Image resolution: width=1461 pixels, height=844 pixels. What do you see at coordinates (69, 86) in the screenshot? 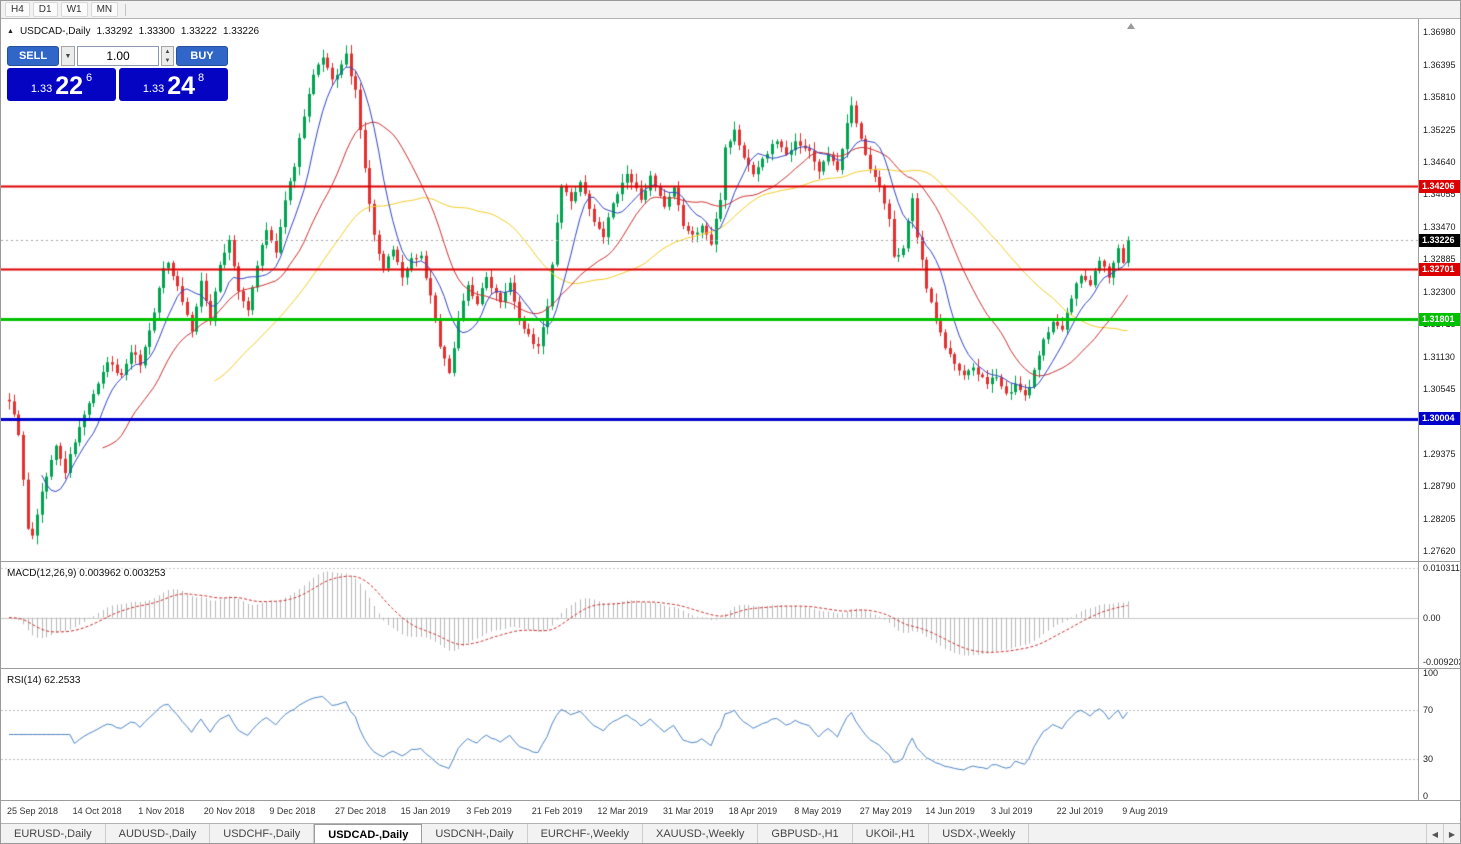
I see `sell-price-big: 22` at bounding box center [69, 86].